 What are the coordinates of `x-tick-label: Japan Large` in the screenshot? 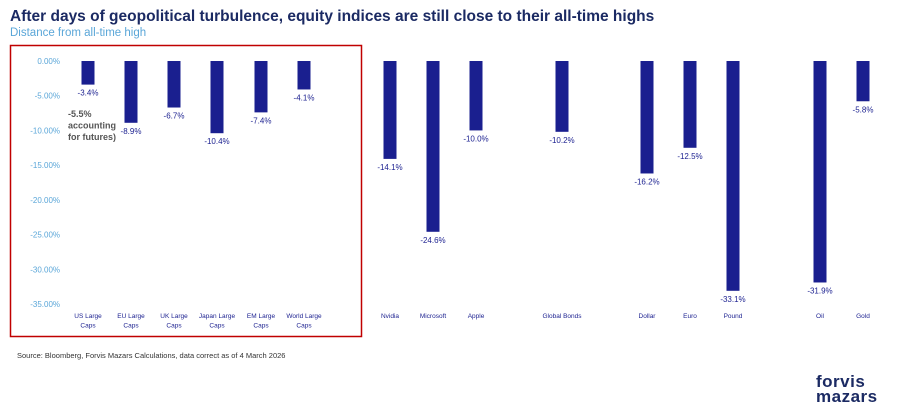 It's located at (217, 316).